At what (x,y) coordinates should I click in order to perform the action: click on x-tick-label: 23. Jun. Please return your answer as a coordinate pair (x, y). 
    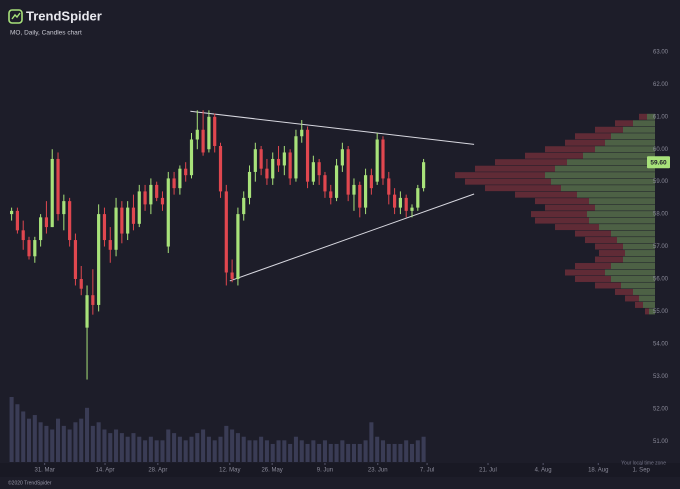
    Looking at the image, I should click on (378, 471).